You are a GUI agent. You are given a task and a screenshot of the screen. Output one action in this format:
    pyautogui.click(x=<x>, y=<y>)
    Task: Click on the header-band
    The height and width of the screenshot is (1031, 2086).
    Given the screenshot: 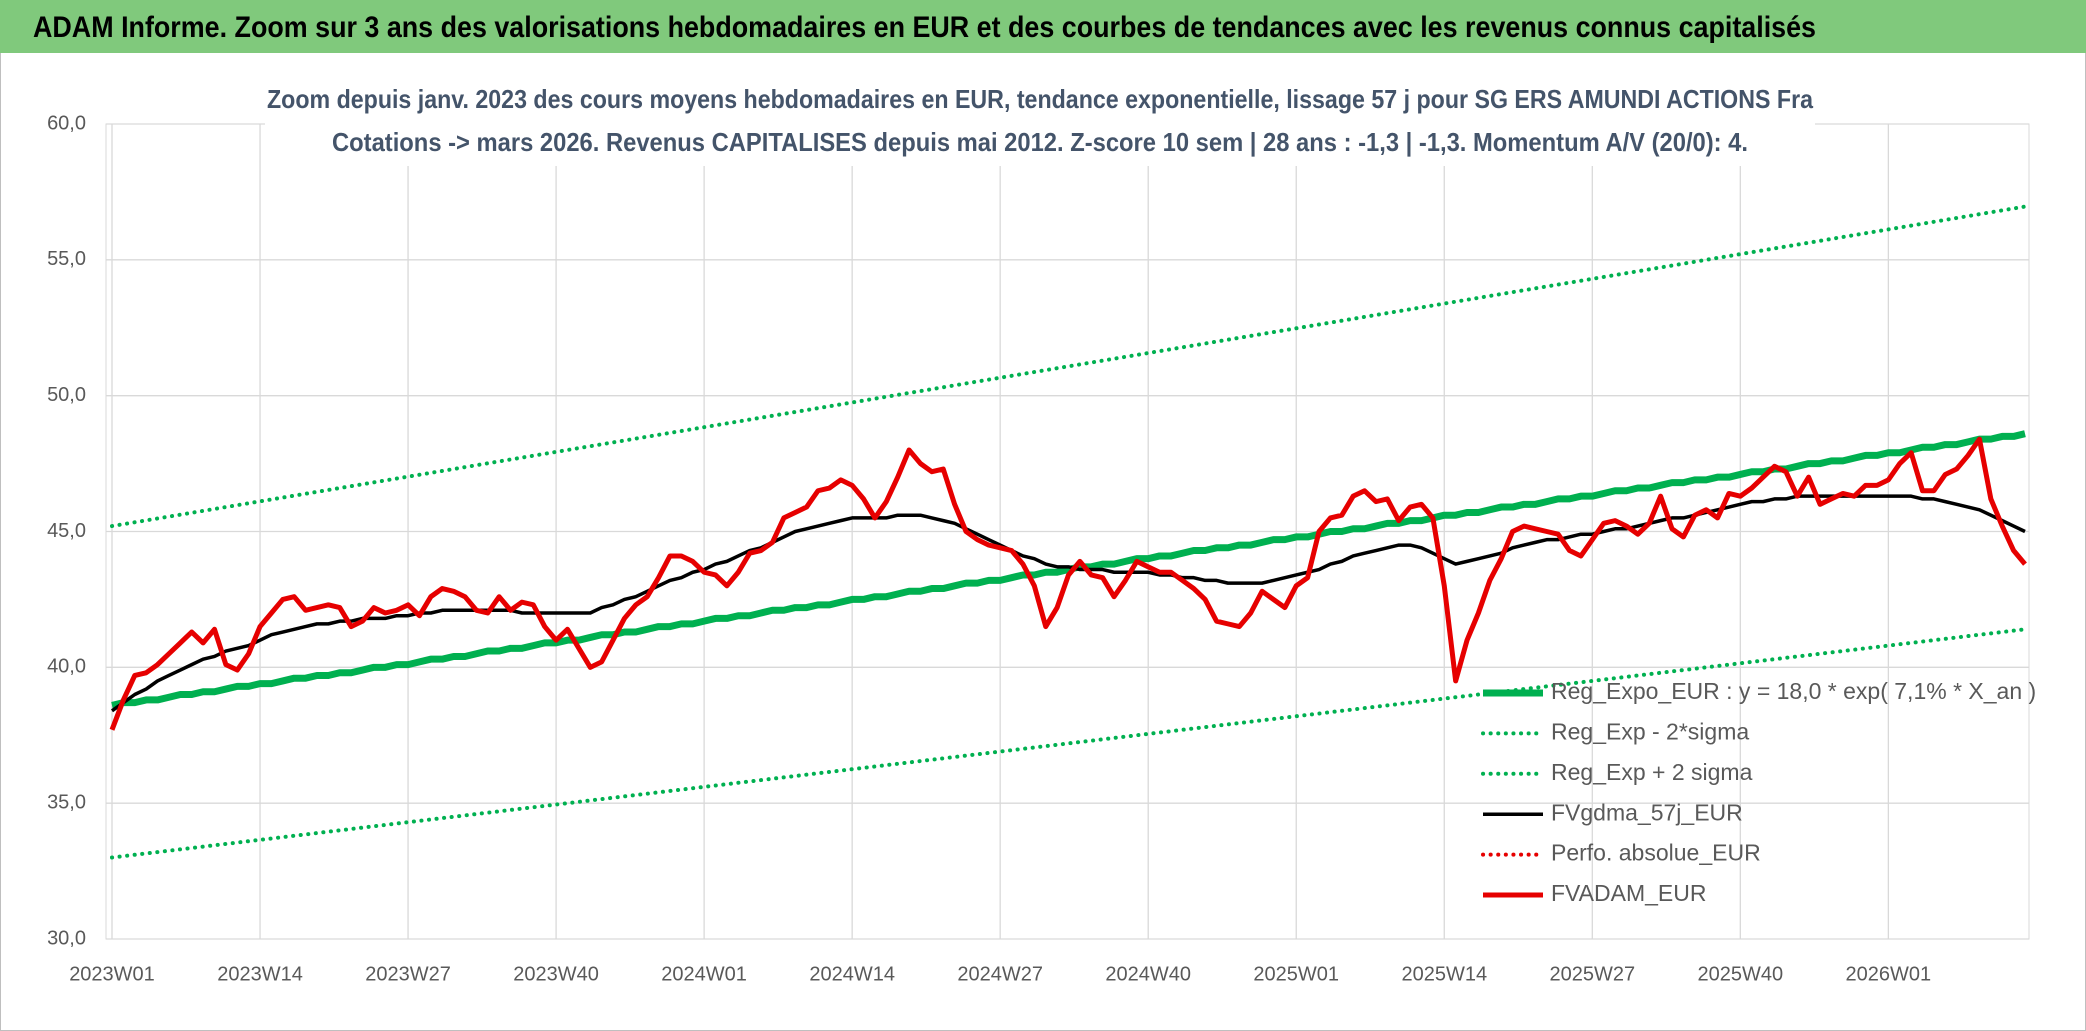 What is the action you would take?
    pyautogui.click(x=1043, y=26)
    